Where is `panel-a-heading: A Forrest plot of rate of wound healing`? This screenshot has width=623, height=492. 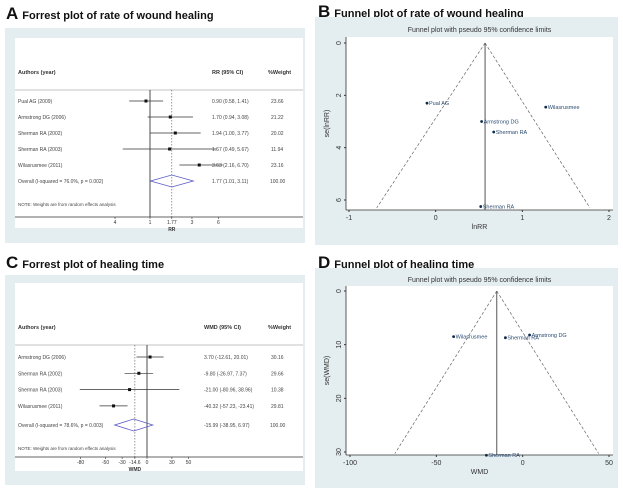
panel-a-heading: A Forrest plot of rate of wound healing is located at coordinates (110, 13).